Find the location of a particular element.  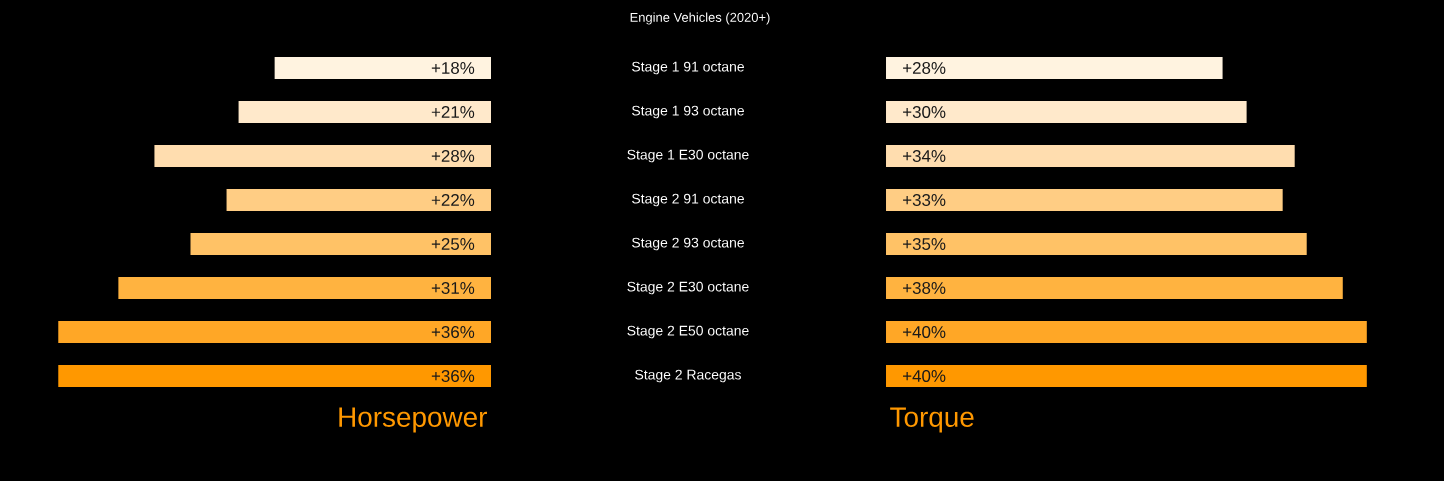

y-tick-label: Stage 2 93 octane is located at coordinates (688, 244).